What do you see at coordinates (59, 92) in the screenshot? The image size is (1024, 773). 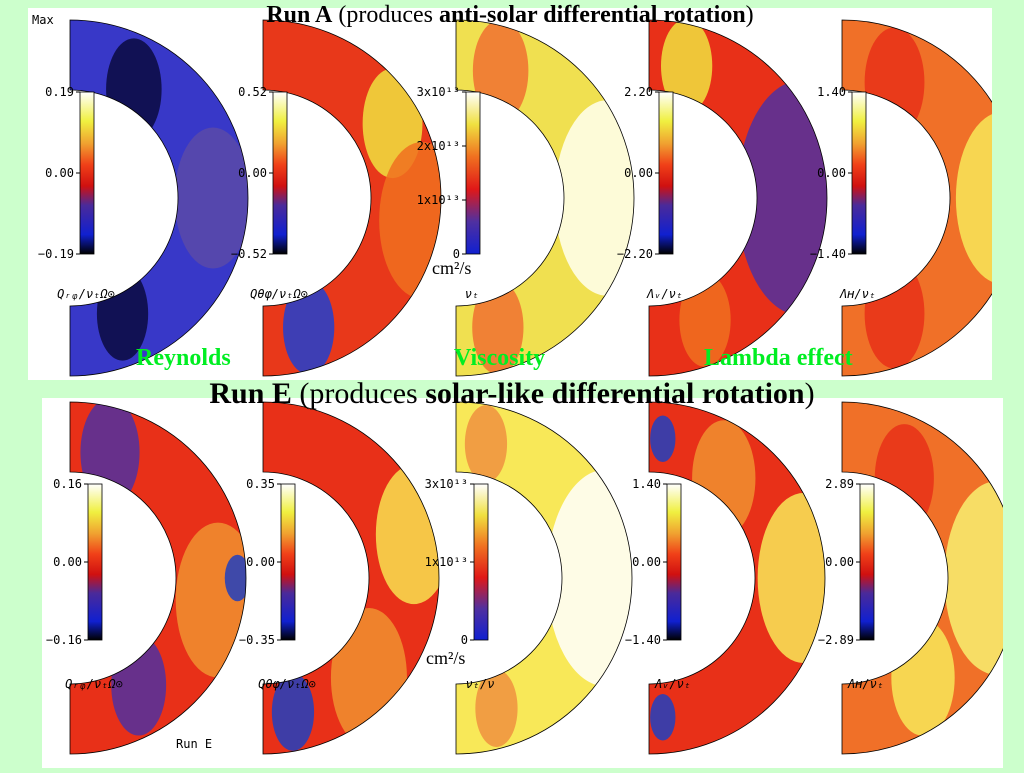 I see `run-a-colorbar-tick-1-1: 0.19` at bounding box center [59, 92].